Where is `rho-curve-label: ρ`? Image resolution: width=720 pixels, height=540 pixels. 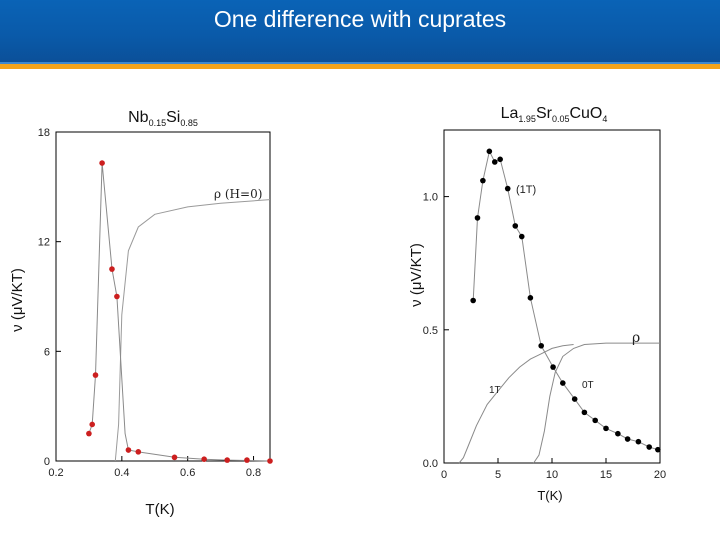
rho-curve-label: ρ is located at coordinates (636, 338).